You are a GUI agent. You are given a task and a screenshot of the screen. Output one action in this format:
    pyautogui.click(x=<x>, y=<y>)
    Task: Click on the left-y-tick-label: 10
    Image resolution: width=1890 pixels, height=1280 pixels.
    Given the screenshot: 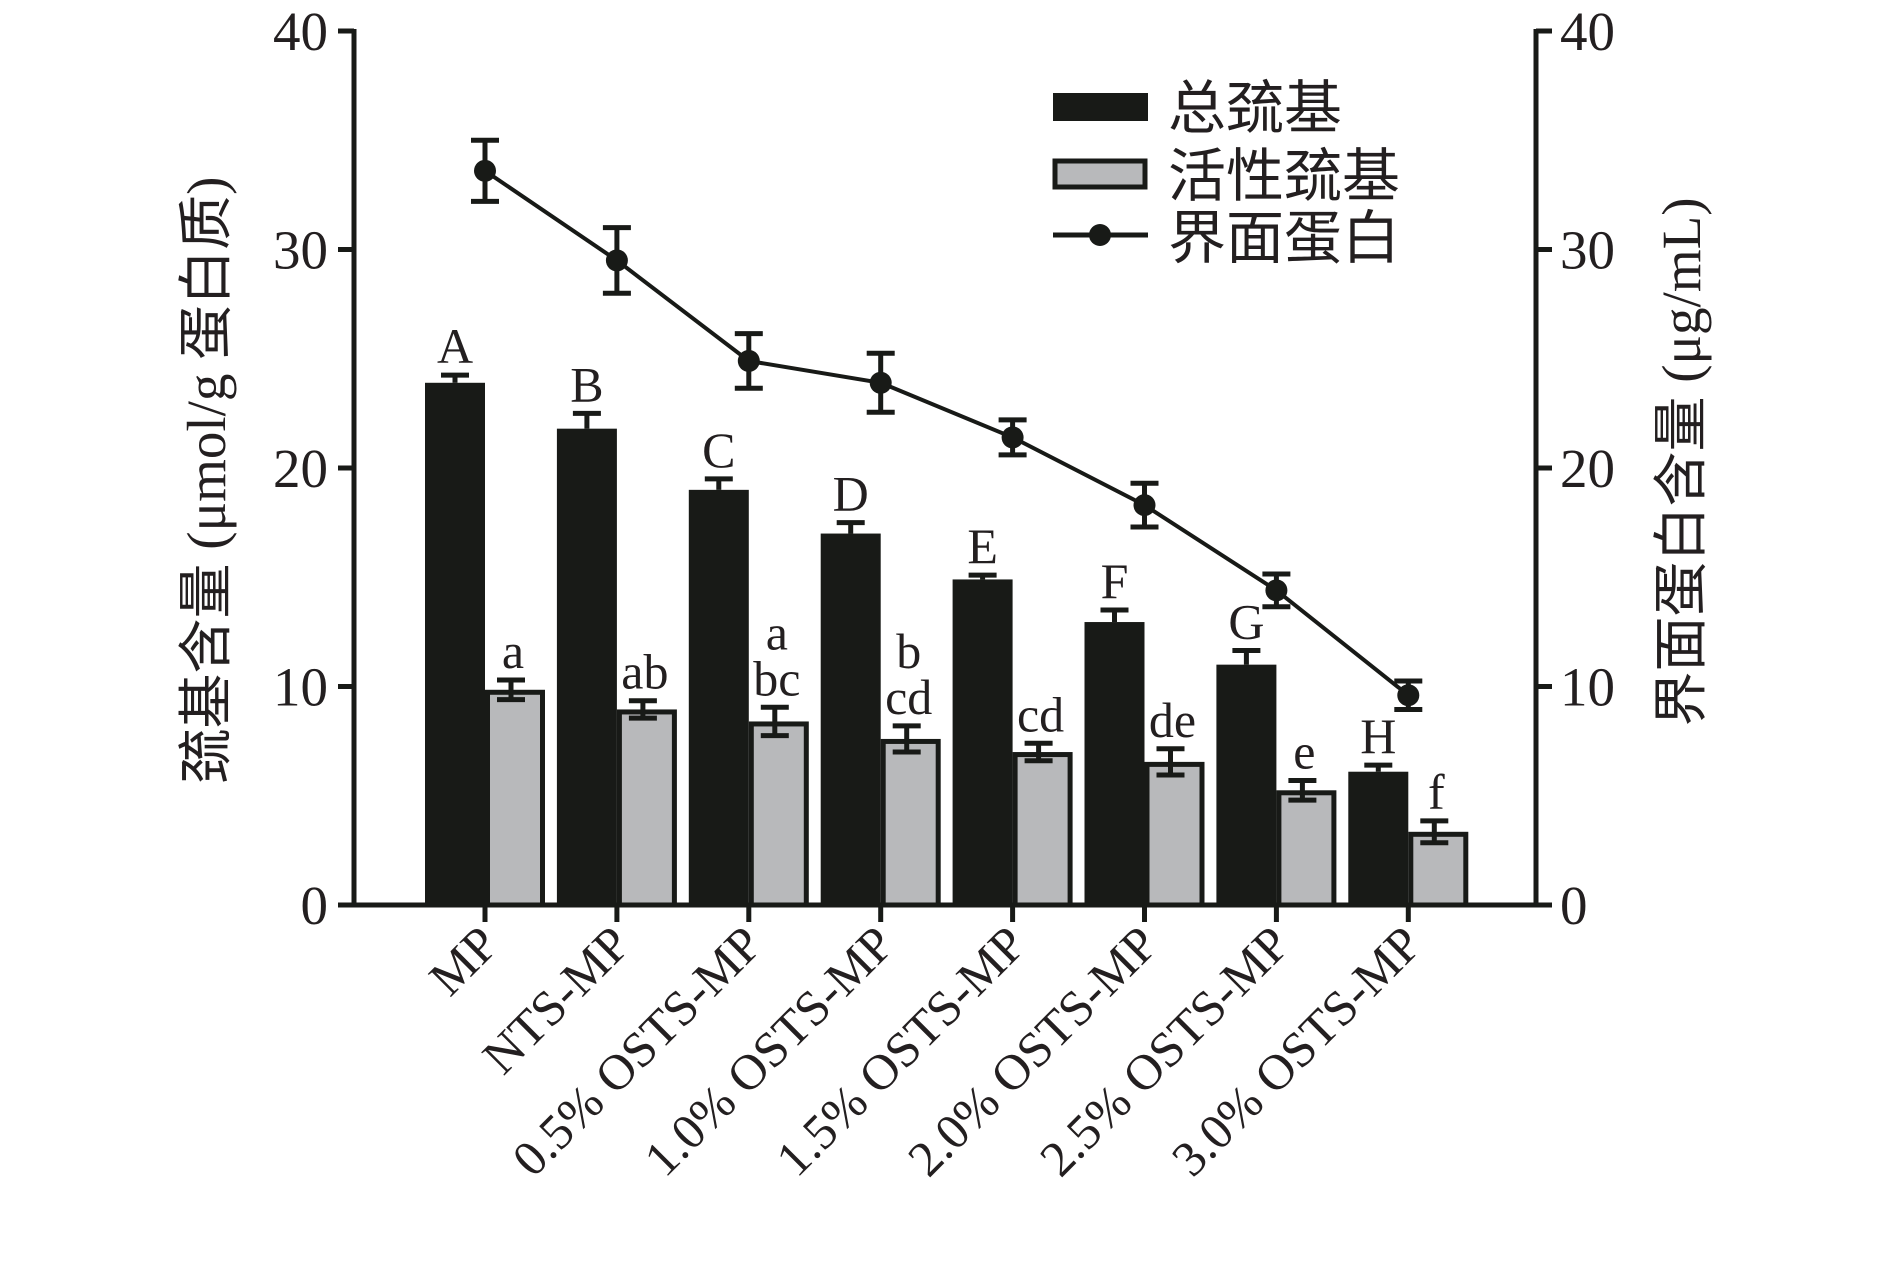 What is the action you would take?
    pyautogui.click(x=300, y=687)
    